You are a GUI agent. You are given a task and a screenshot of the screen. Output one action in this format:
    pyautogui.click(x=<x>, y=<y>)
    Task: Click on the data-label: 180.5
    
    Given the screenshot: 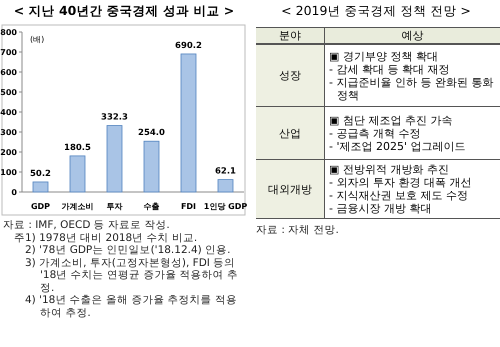 What is the action you would take?
    pyautogui.click(x=78, y=147)
    